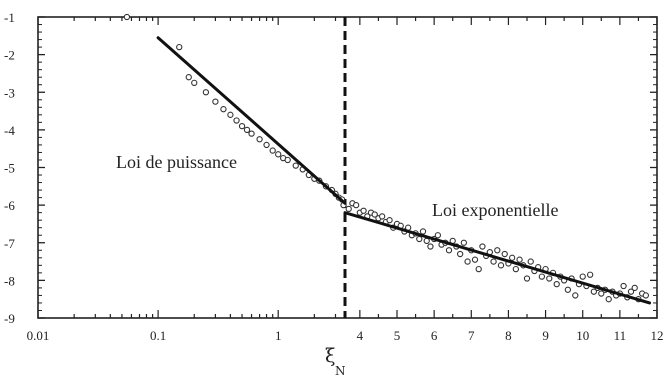  Describe the element at coordinates (9, 318) in the screenshot. I see `y-tick-label: -9` at that location.